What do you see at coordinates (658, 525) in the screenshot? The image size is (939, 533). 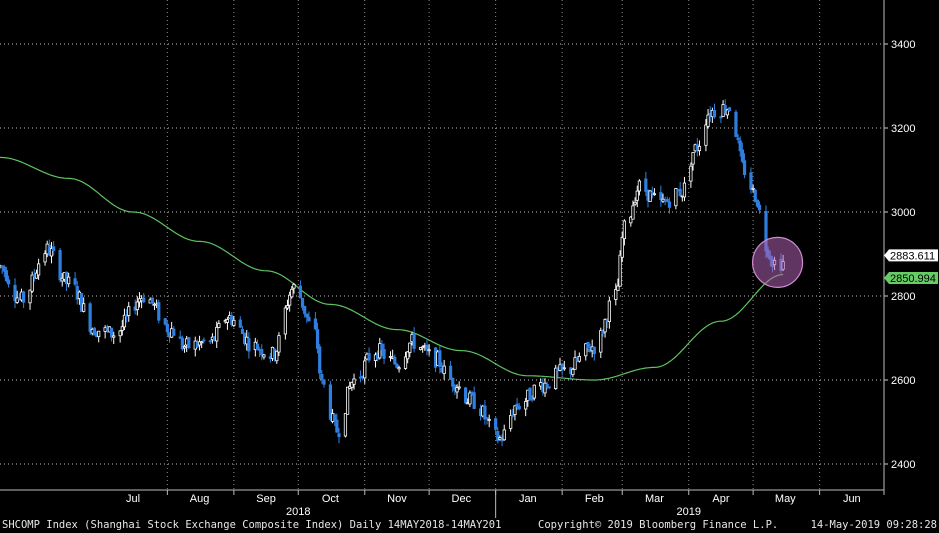 I see `footer-copyright: Copyright© 2019 Bloomberg Finance L.P.` at bounding box center [658, 525].